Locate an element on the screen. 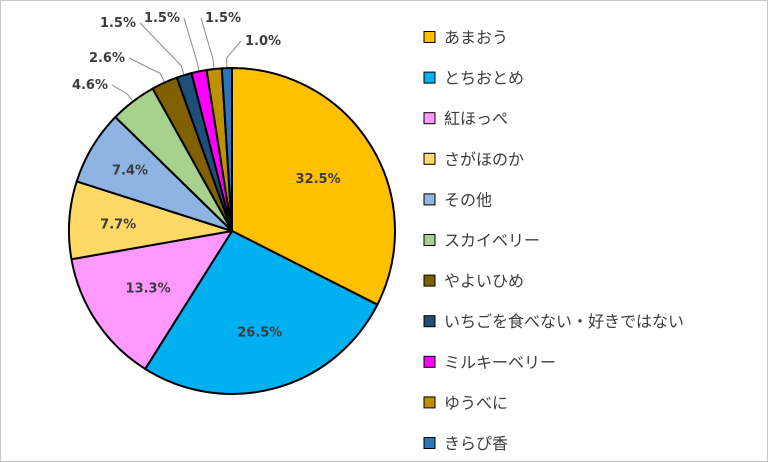  data-label-7: 2.6% is located at coordinates (107, 58).